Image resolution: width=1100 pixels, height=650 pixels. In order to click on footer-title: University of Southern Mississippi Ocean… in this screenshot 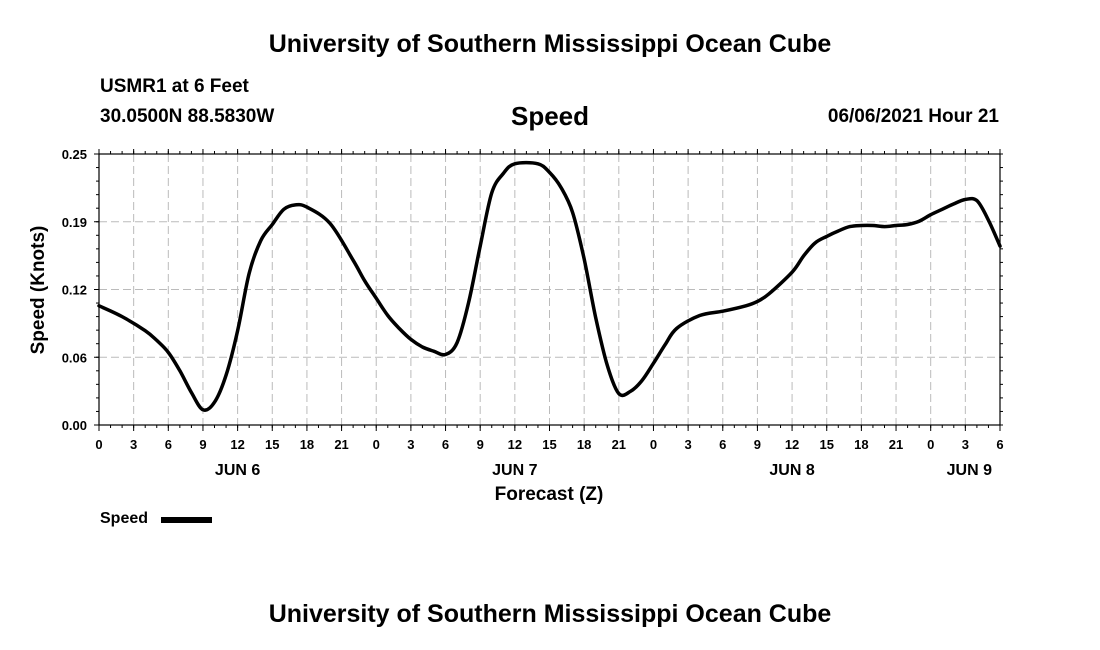, I will do `click(550, 614)`.